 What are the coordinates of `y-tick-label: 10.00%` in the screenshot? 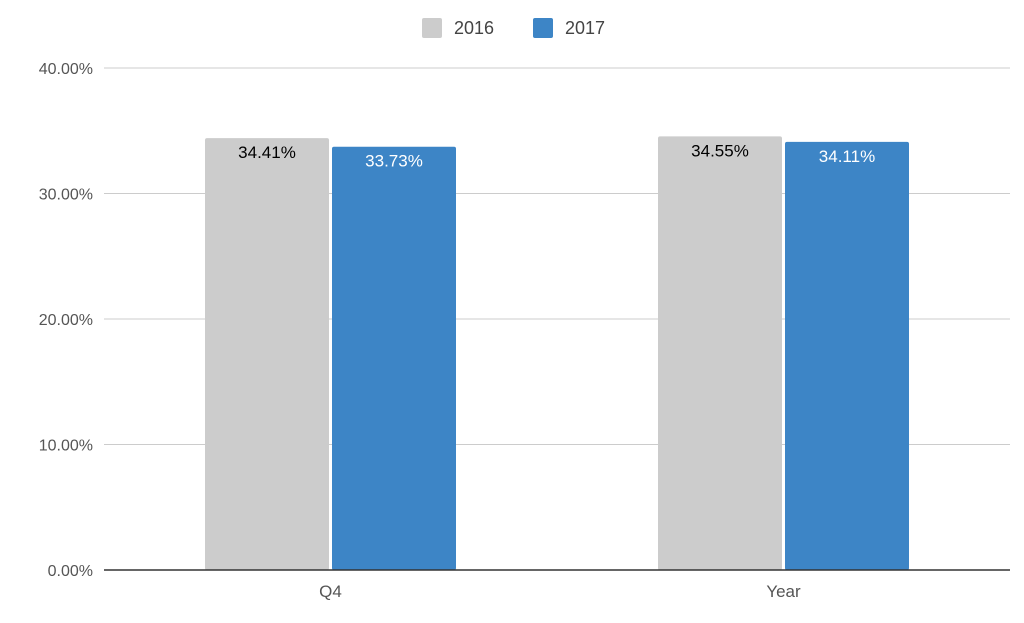 It's located at (66, 446).